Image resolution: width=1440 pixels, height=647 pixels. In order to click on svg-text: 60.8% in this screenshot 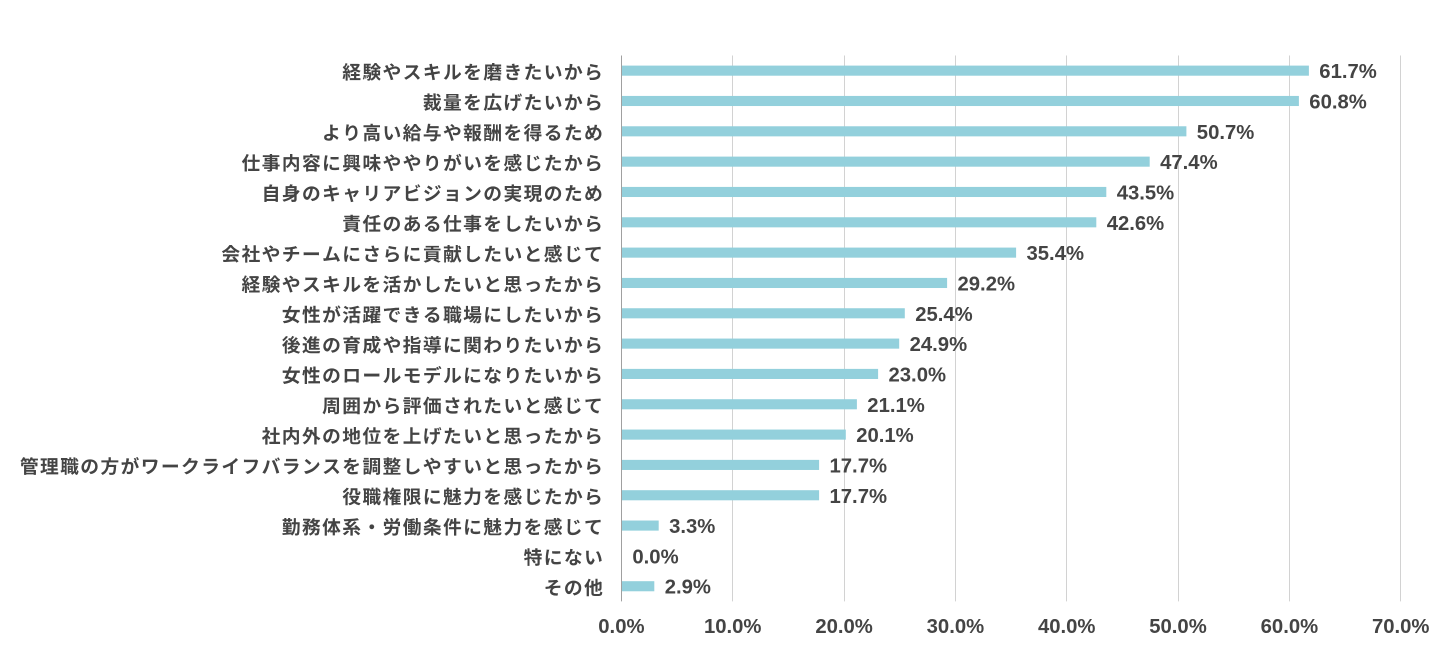, I will do `click(1338, 102)`.